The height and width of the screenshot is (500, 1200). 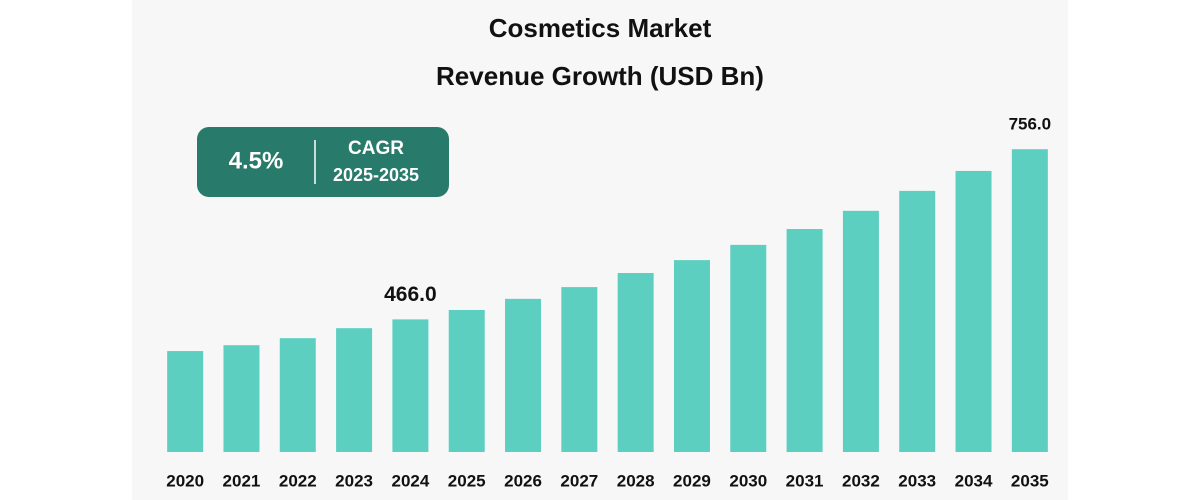 What do you see at coordinates (579, 480) in the screenshot?
I see `x-tick-label: 2027` at bounding box center [579, 480].